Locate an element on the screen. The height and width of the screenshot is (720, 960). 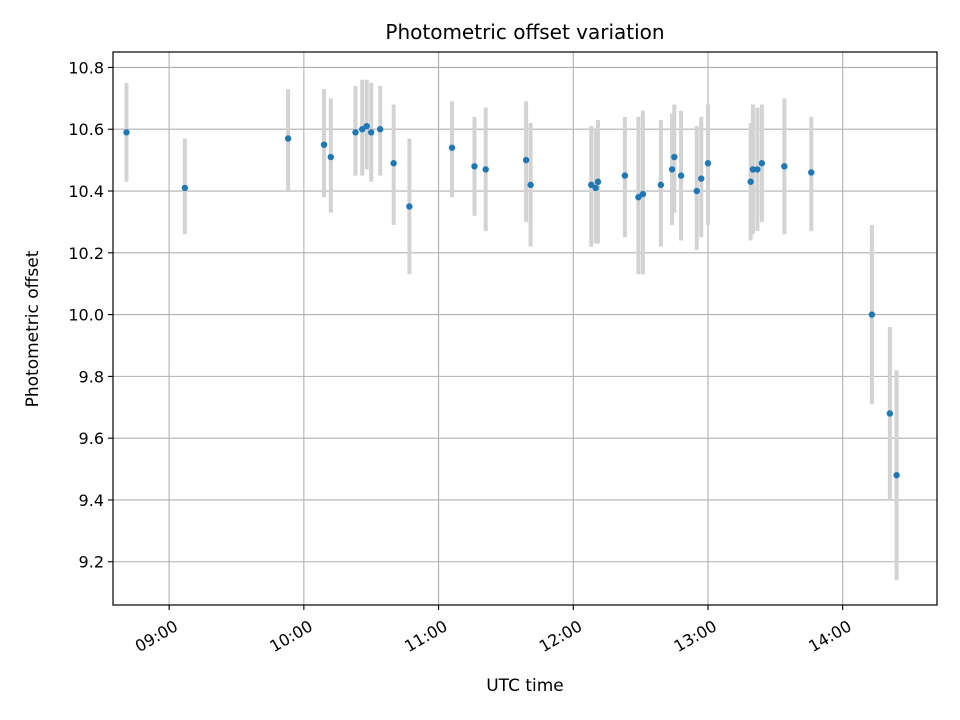
y-tick-label-1: 9.4 is located at coordinates (91, 500).